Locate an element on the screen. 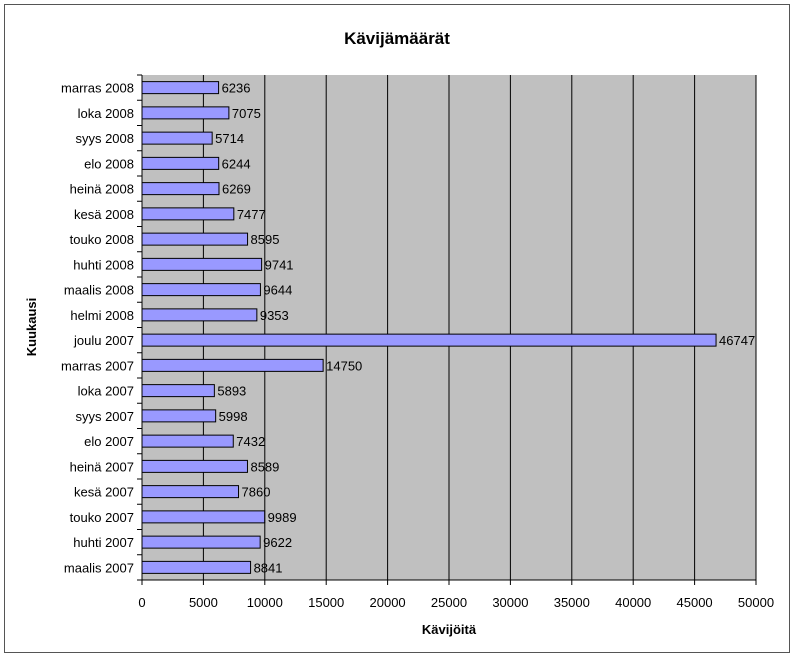 Image resolution: width=795 pixels, height=658 pixels. data-label: 7432 is located at coordinates (250, 441).